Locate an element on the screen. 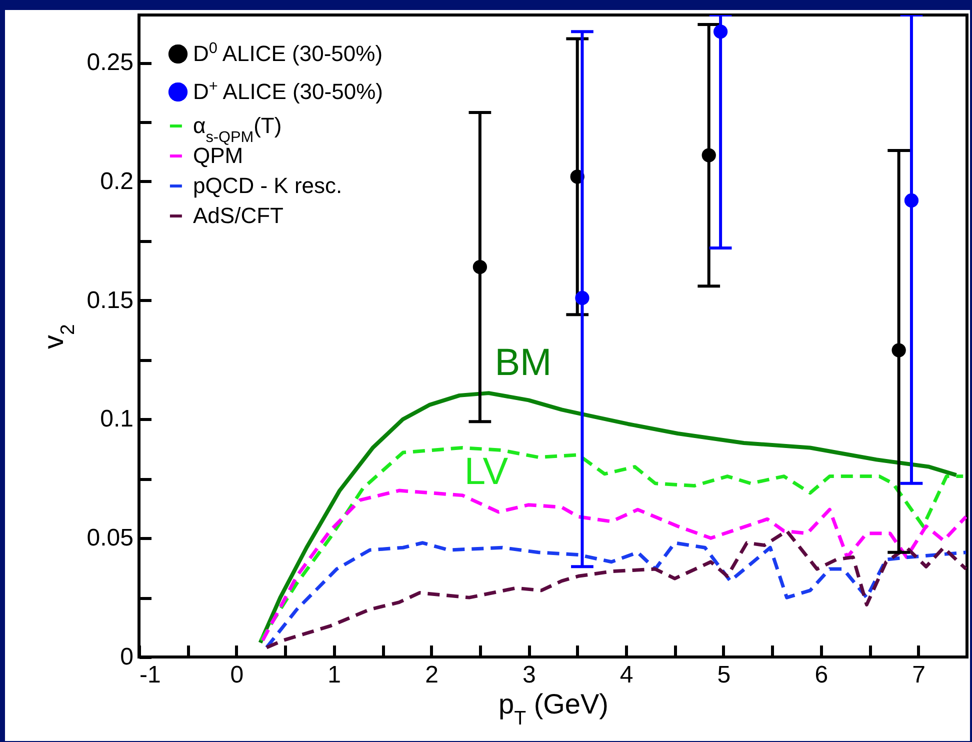  x-tick-label: 3 is located at coordinates (529, 675).